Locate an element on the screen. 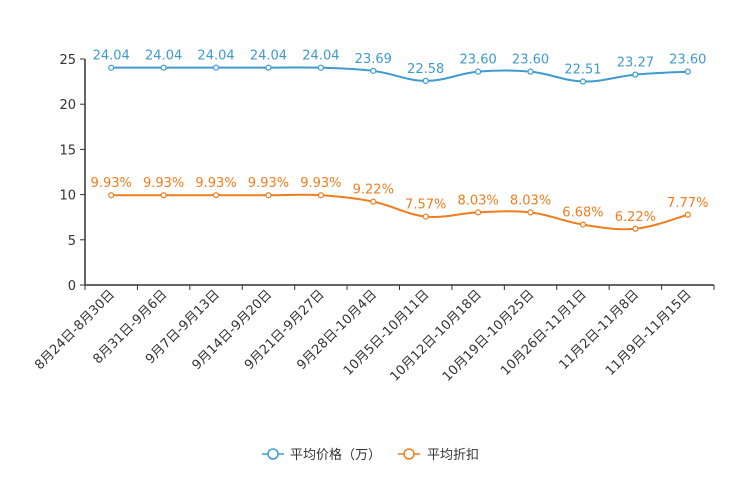 This screenshot has height=496, width=744. data-label: 7.57% is located at coordinates (425, 205).